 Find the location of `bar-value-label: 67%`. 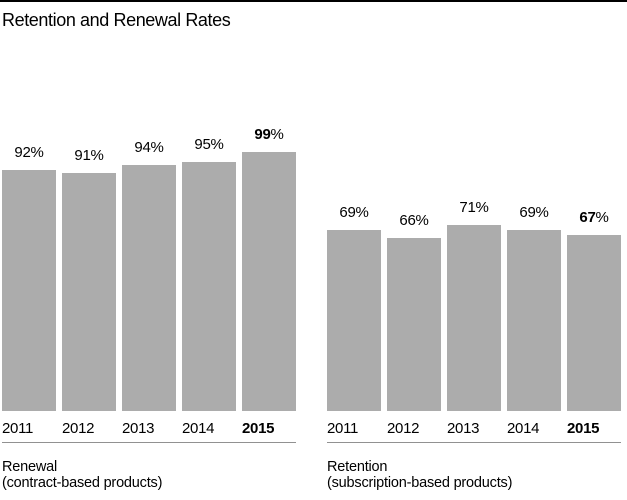

bar-value-label: 67% is located at coordinates (593, 218).